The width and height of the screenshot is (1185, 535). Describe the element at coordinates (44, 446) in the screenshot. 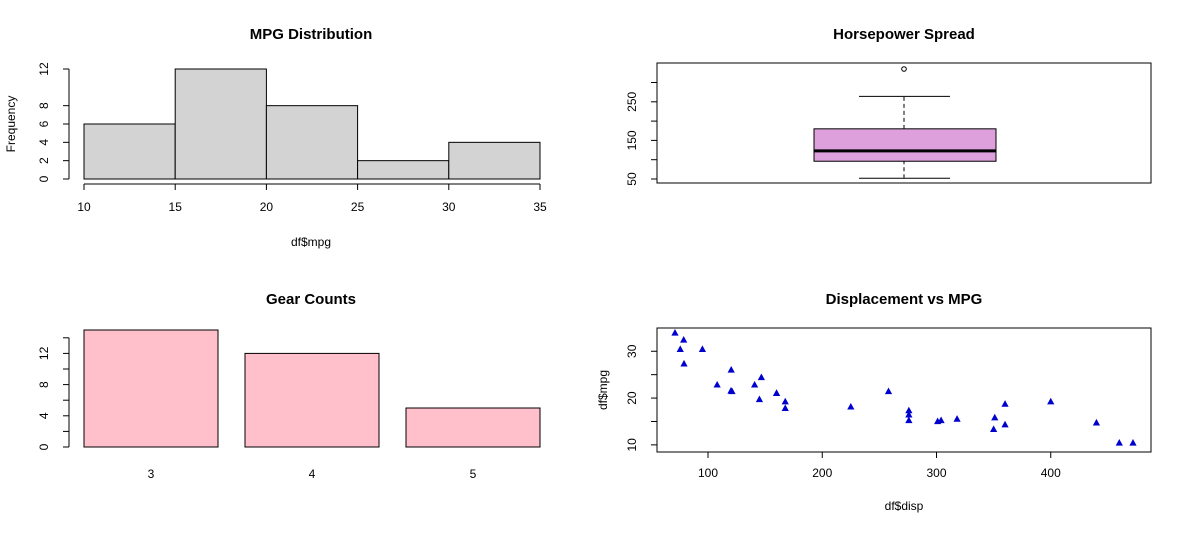

I see `gear-y-tick-label: 0` at that location.